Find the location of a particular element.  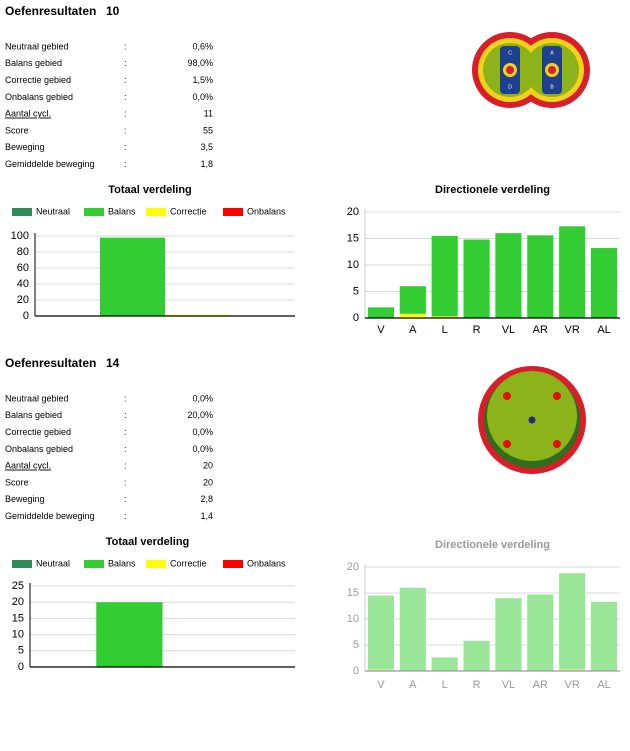

y-tick-label: 40 is located at coordinates (23, 284).